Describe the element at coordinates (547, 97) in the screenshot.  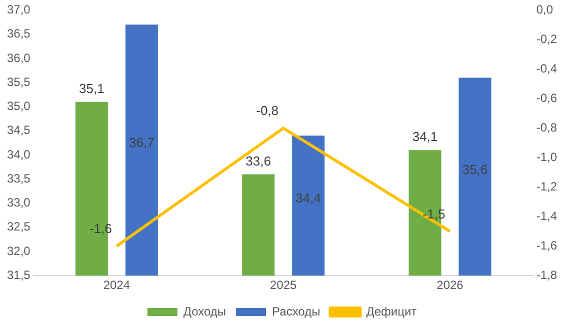
I see `y2-tick-label: -0,6` at that location.